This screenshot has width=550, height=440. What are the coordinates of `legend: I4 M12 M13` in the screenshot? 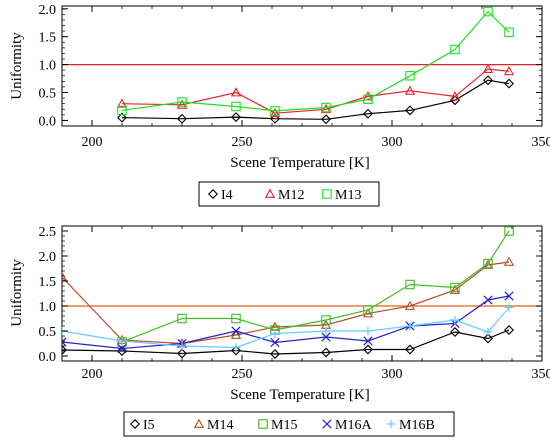 It's located at (289, 194).